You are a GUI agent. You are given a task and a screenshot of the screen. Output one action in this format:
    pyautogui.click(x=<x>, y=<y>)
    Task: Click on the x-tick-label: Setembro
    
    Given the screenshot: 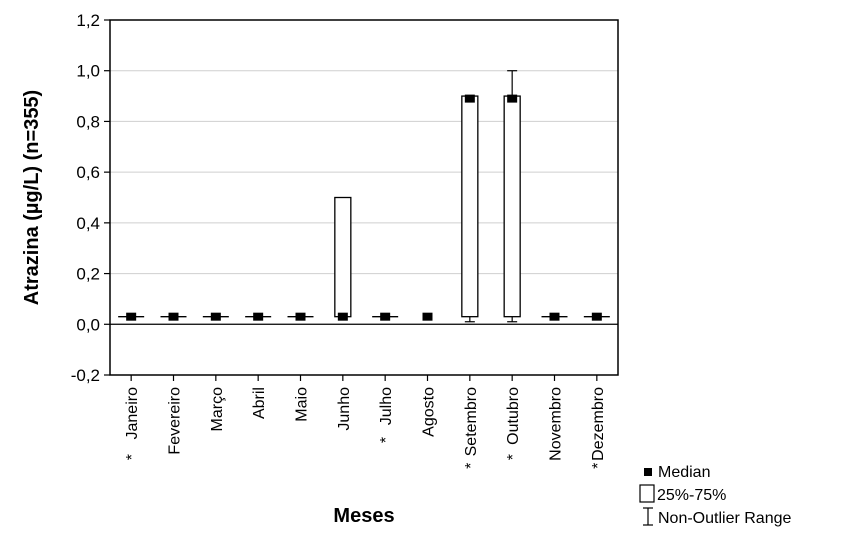 What is the action you would take?
    pyautogui.click(x=471, y=421)
    